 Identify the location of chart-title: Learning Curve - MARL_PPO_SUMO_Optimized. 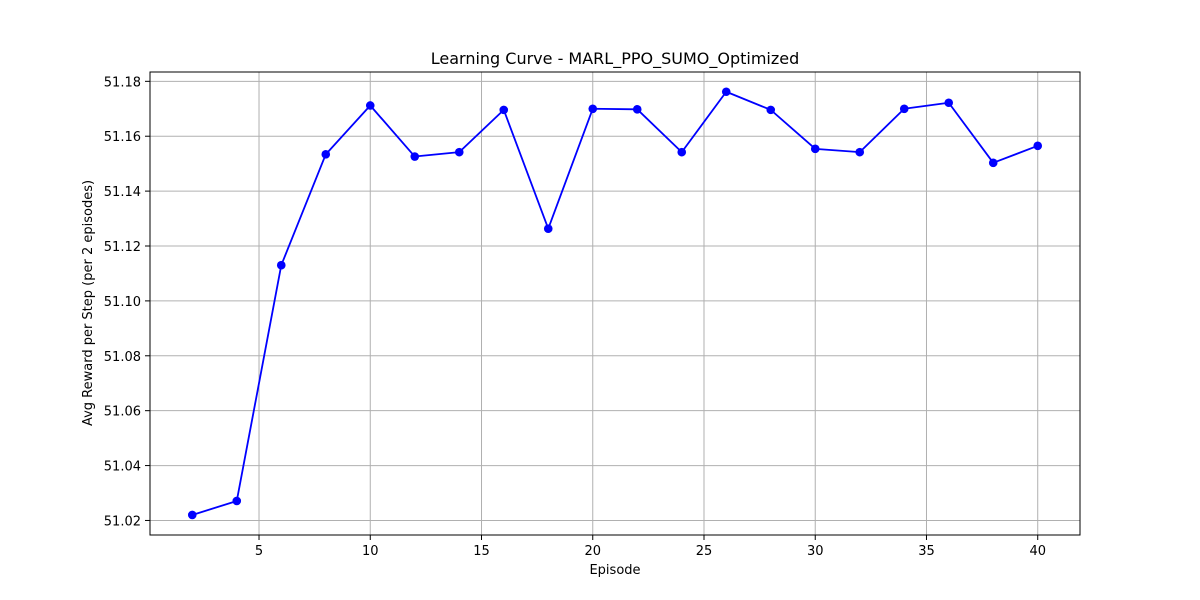
(615, 59).